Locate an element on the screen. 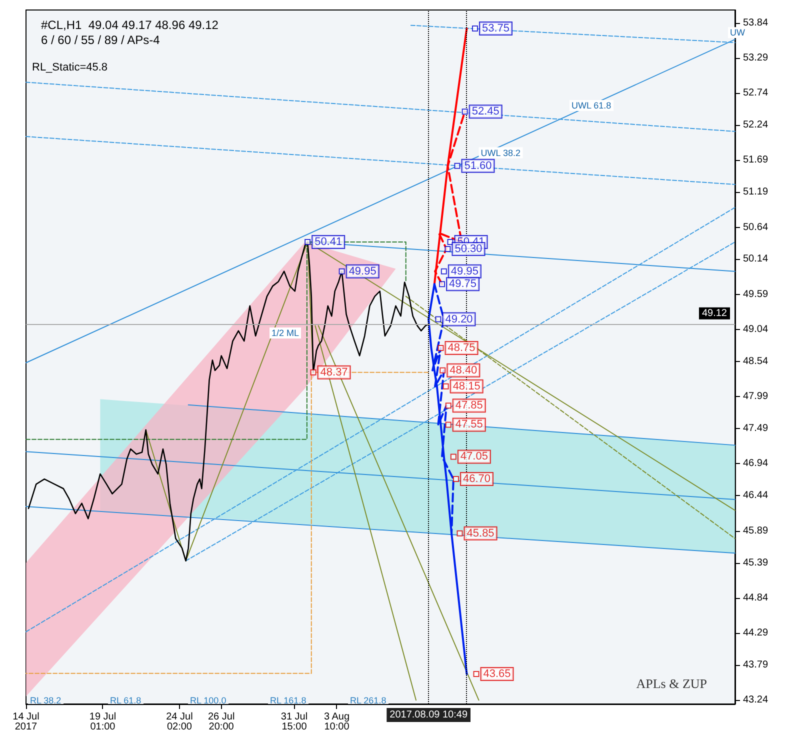  annotation: APLs & ZUP is located at coordinates (672, 683).